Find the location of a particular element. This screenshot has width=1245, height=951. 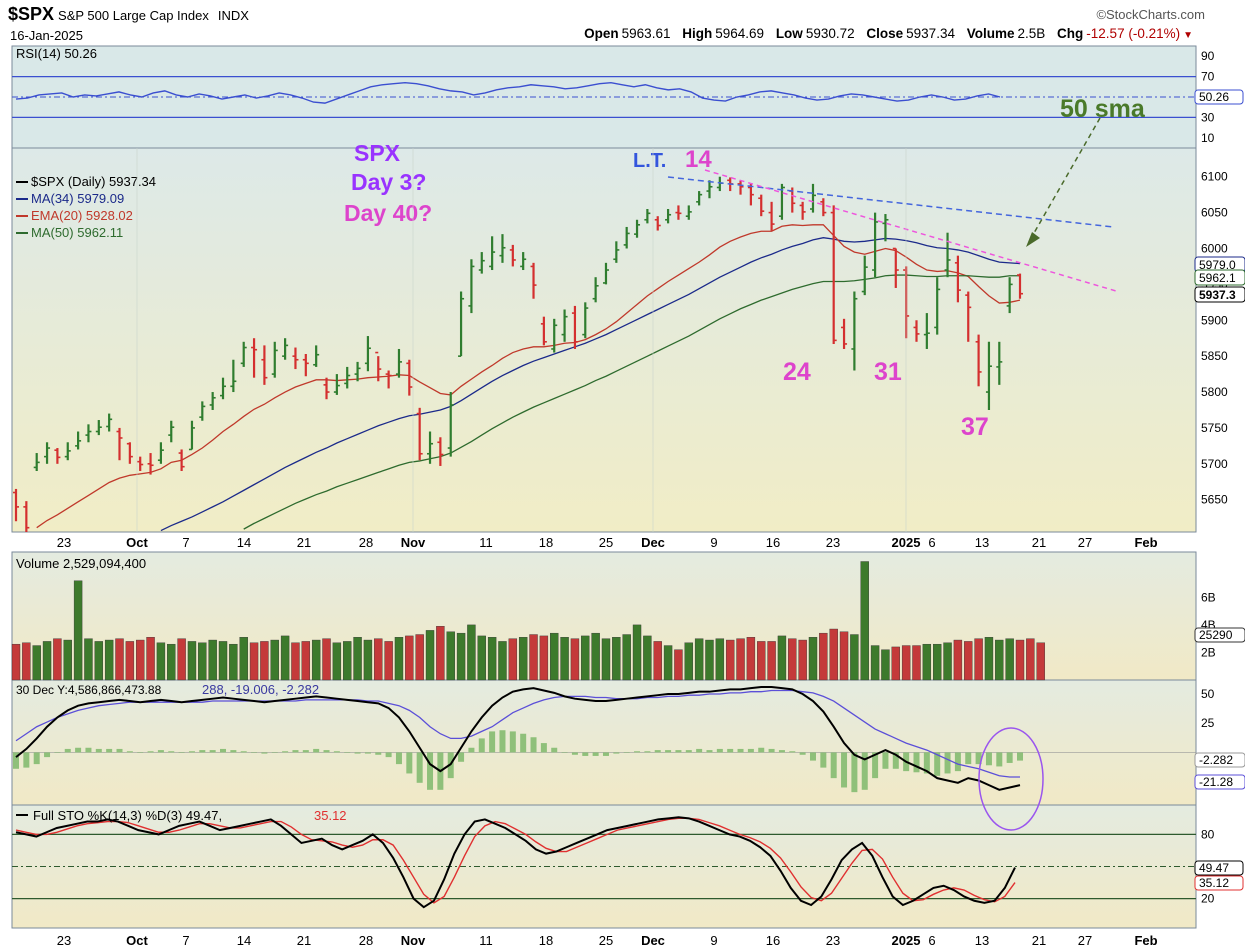

price-tick-label: 5650 is located at coordinates (1214, 500).